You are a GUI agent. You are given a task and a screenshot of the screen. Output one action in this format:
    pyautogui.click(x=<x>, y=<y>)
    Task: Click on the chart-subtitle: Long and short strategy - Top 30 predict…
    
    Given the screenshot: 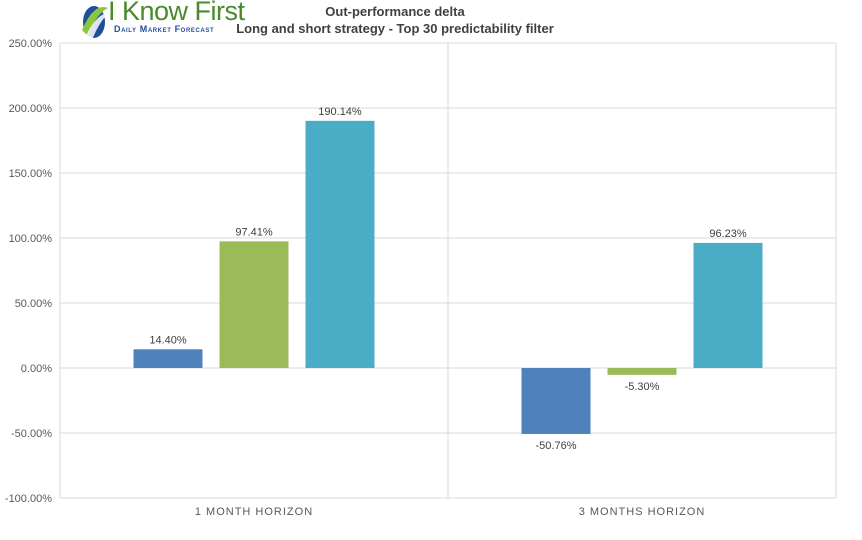 What is the action you would take?
    pyautogui.click(x=395, y=28)
    